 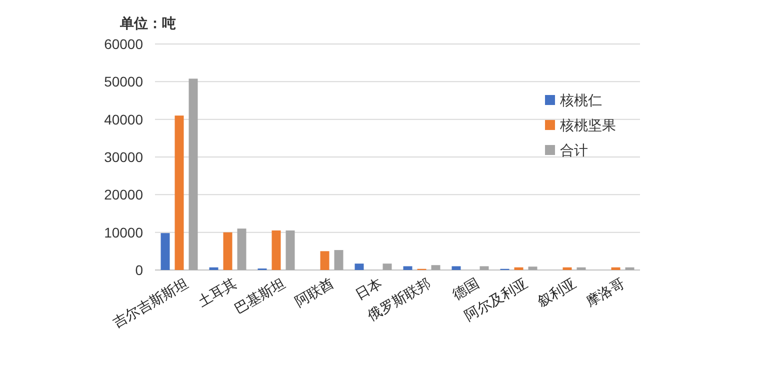 I want to click on x-tick-label: 叙利亚, so click(x=556, y=292).